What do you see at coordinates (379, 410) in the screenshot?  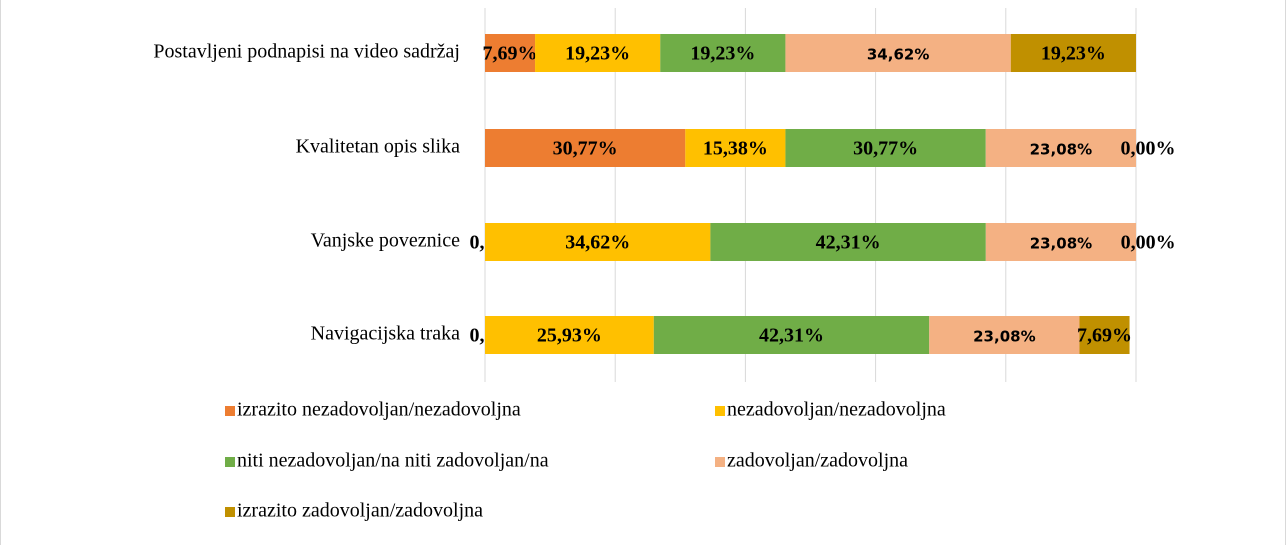 I see `legend-label: izrazito nezadovoljan/nezadovoljna` at bounding box center [379, 410].